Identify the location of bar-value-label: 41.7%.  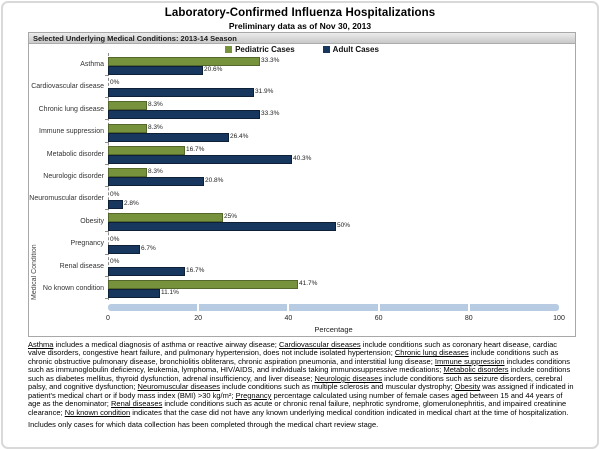
(308, 284).